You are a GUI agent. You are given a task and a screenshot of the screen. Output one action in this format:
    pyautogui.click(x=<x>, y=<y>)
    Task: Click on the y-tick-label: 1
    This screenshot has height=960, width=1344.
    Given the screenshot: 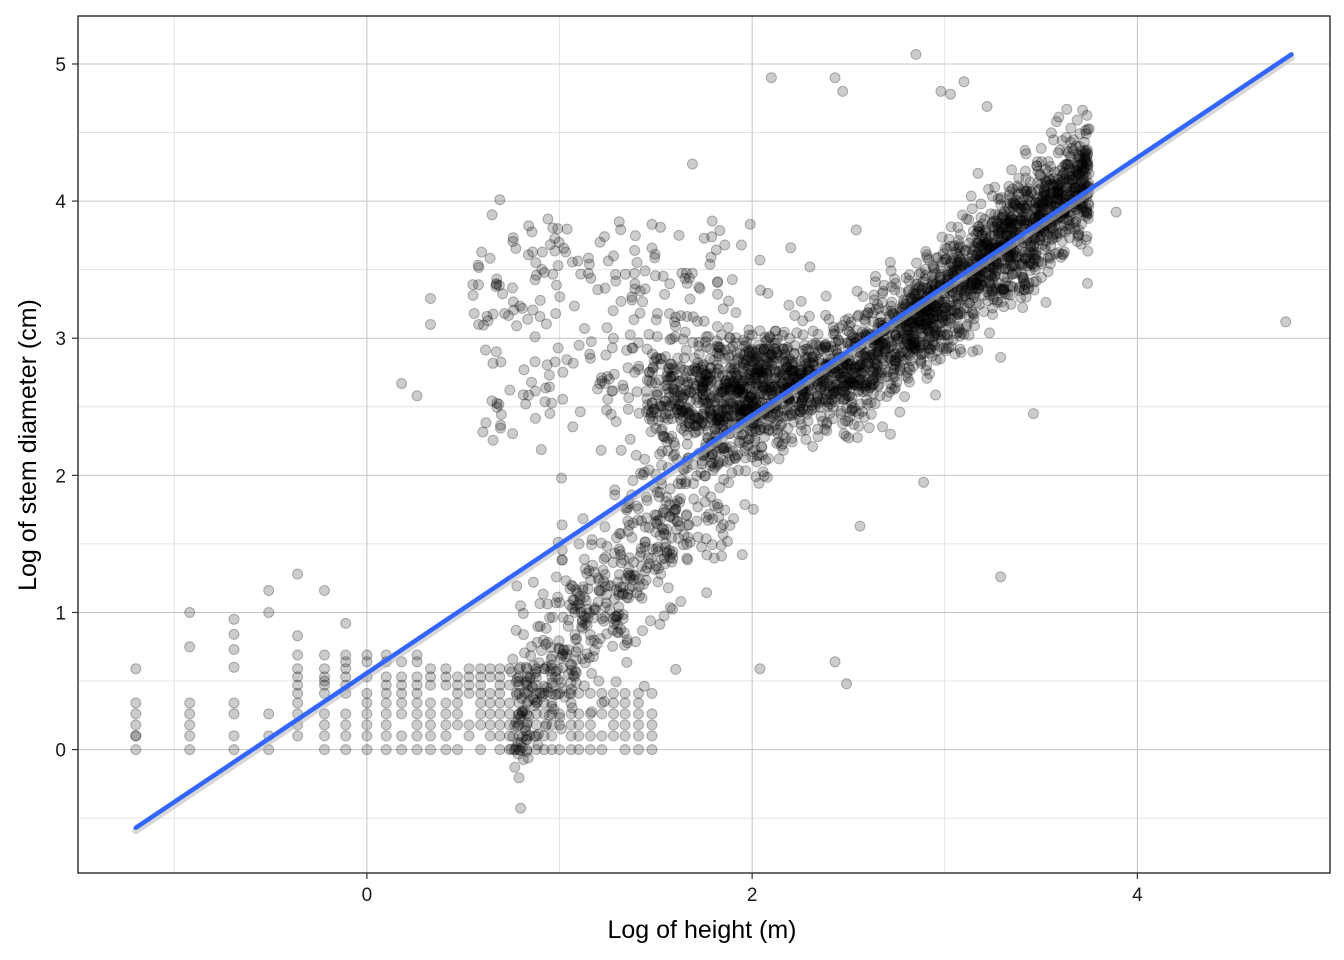 What is the action you would take?
    pyautogui.click(x=60, y=613)
    